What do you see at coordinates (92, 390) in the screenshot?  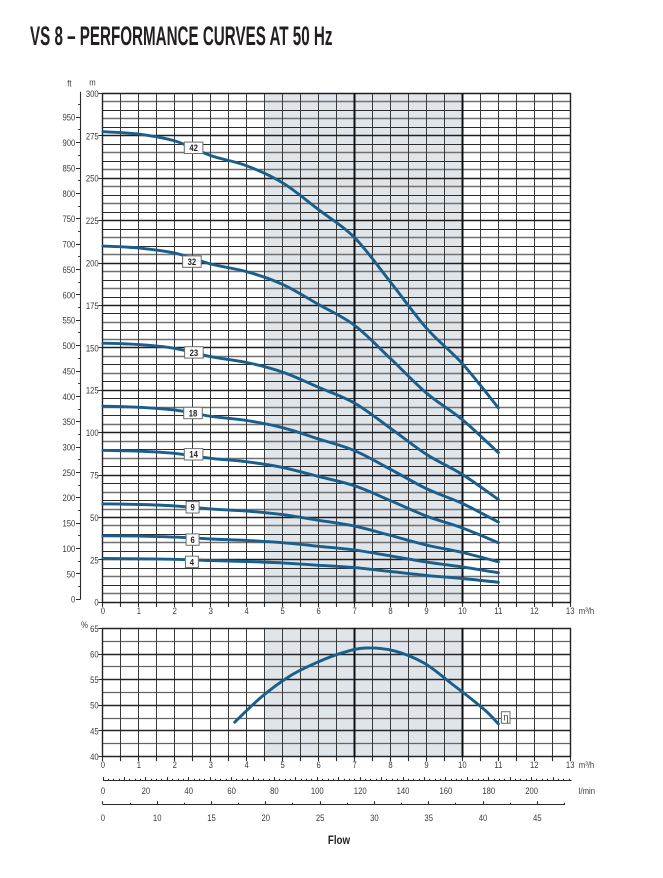 I see `svg-text: 125` at bounding box center [92, 390].